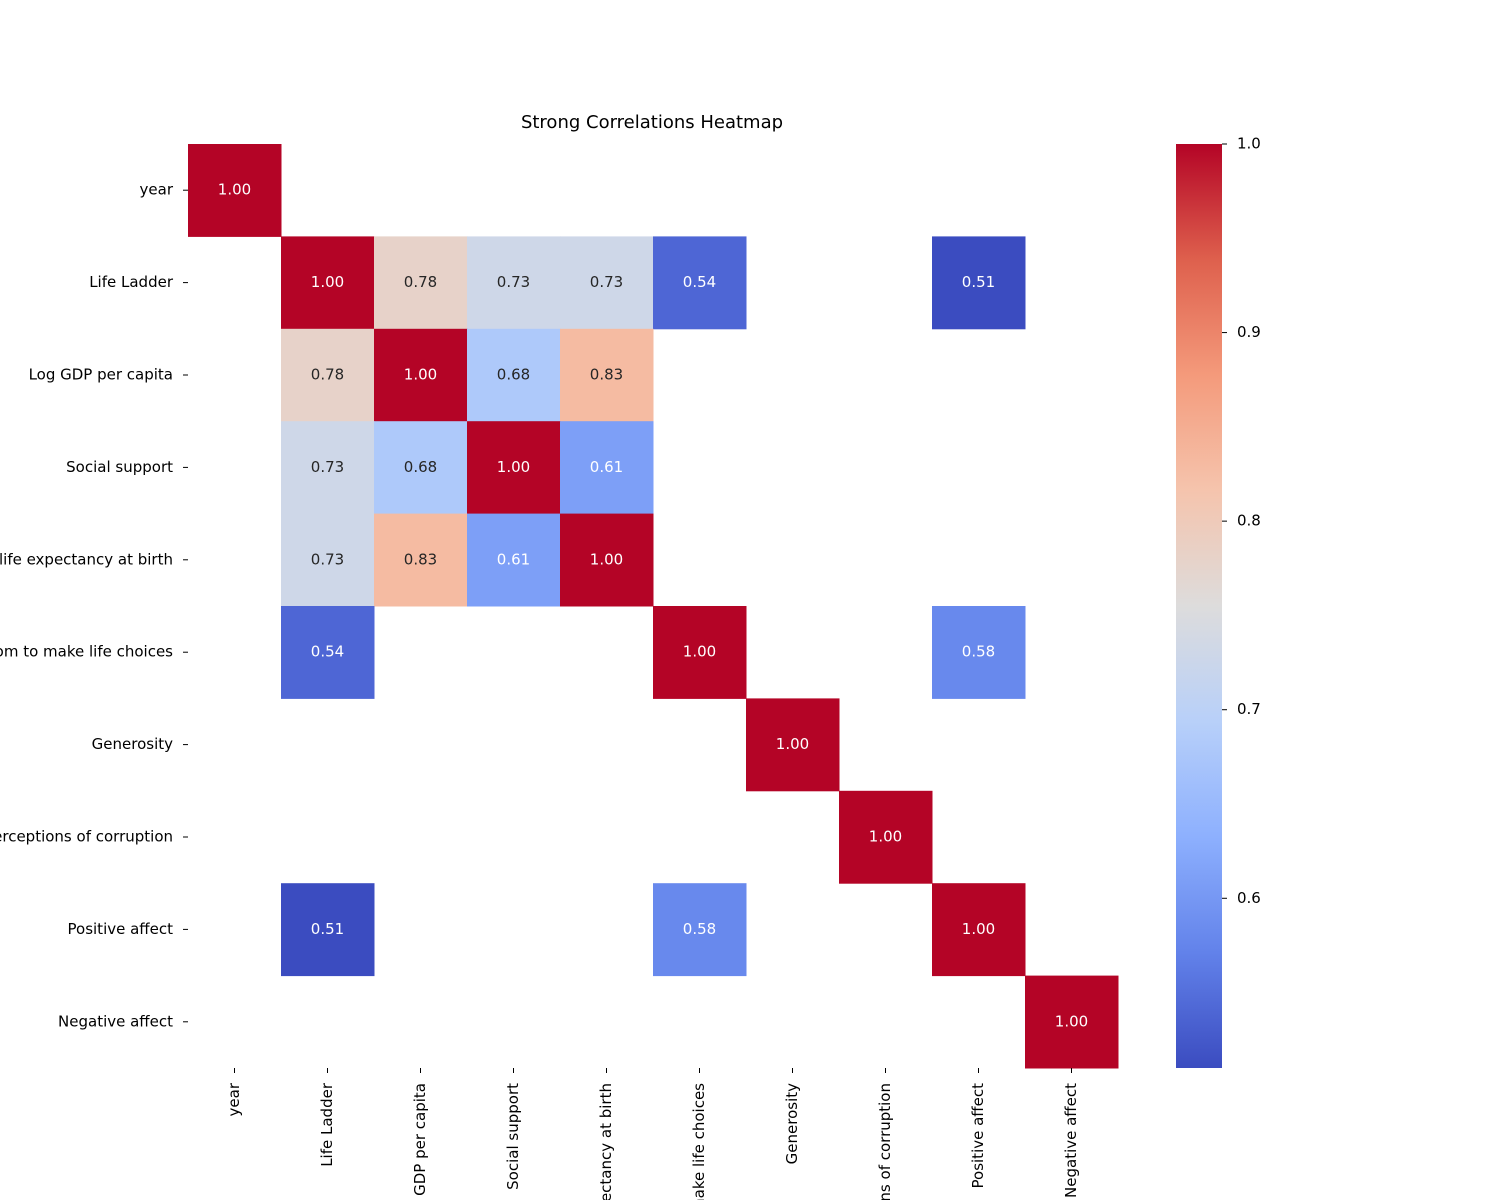 The image size is (1500, 1200). I want to click on y-tick-label: Life Ladder, so click(131, 282).